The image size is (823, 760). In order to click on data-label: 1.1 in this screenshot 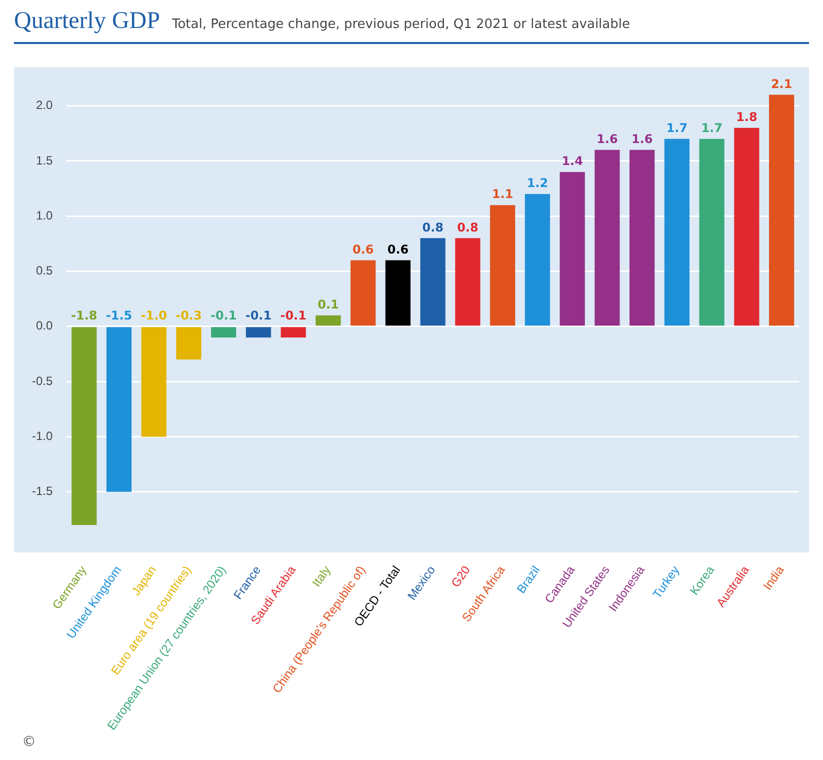, I will do `click(503, 194)`.